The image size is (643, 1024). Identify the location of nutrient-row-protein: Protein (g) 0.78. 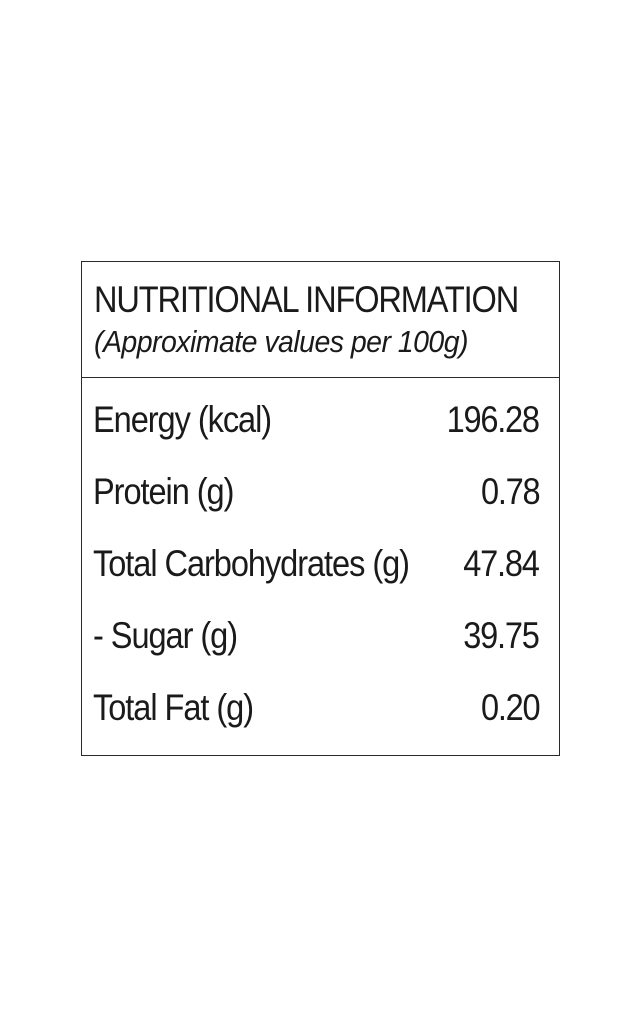
(320, 492).